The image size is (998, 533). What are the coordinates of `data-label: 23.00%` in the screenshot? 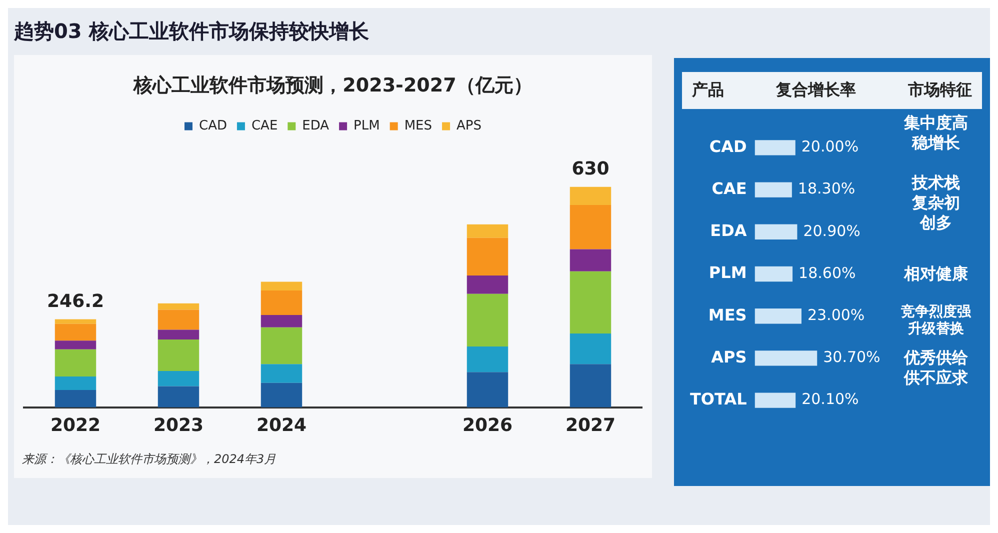 It's located at (836, 315).